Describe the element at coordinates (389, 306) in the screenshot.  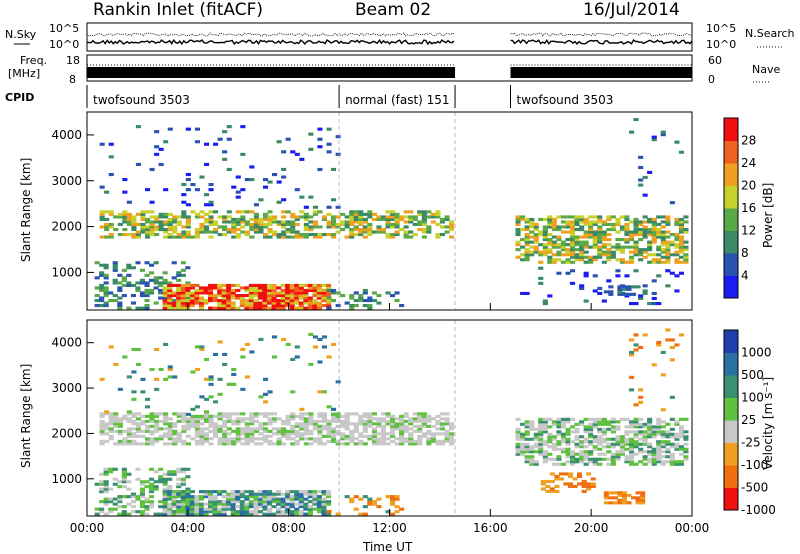
I see `power-xticks` at that location.